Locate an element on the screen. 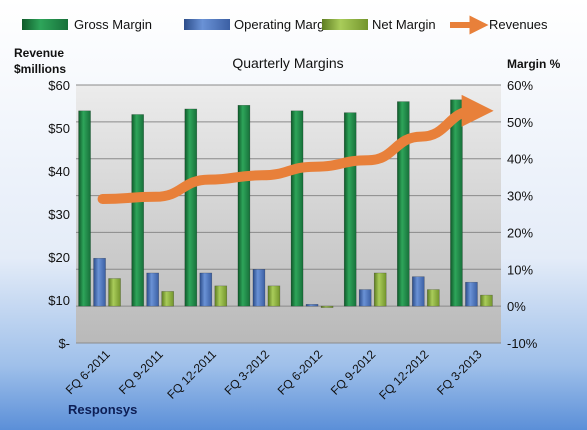 The width and height of the screenshot is (587, 430). legend-swatch-net-margin is located at coordinates (345, 24).